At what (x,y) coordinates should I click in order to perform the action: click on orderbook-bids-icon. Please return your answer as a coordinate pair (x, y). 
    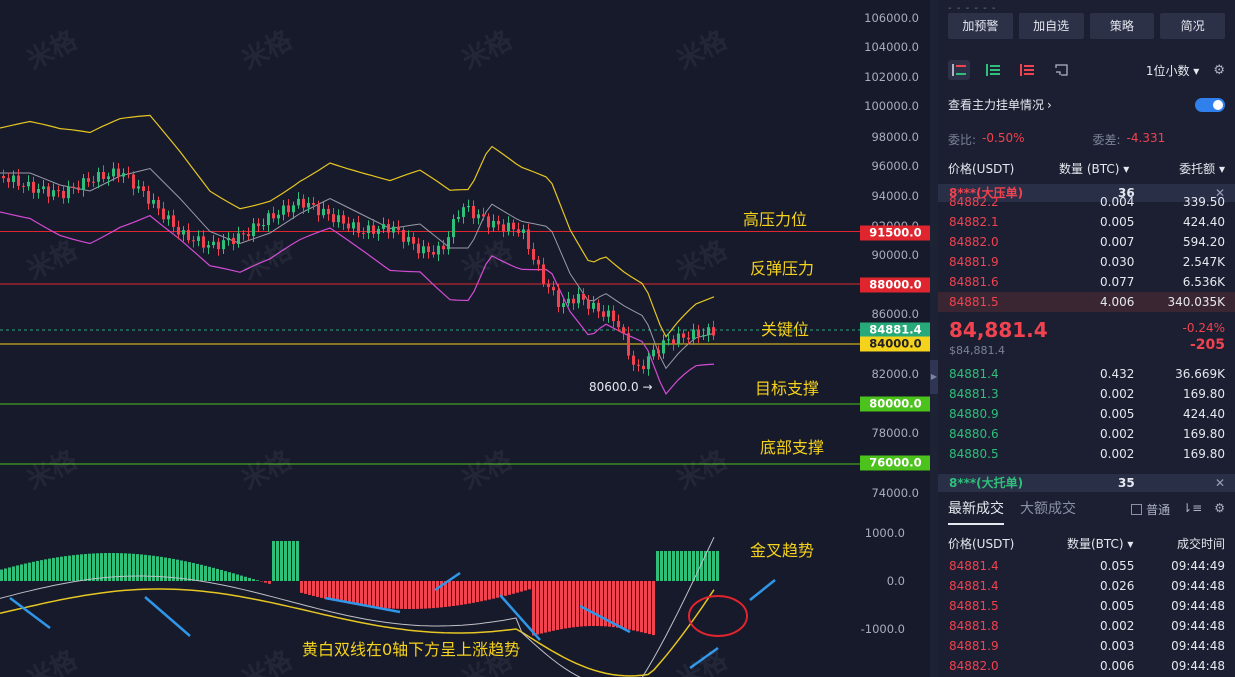
    Looking at the image, I should click on (993, 70).